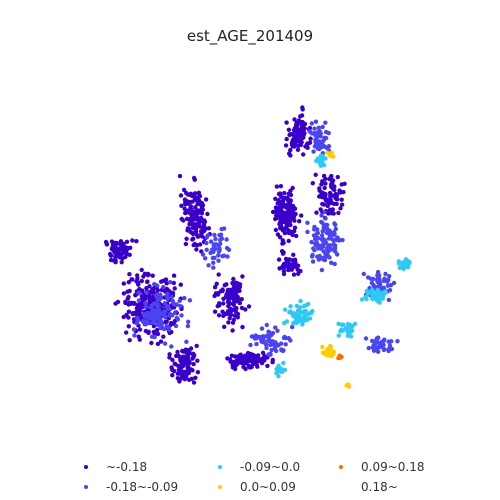  Describe the element at coordinates (142, 487) in the screenshot. I see `legend-label: -0.18~-0.09` at that location.